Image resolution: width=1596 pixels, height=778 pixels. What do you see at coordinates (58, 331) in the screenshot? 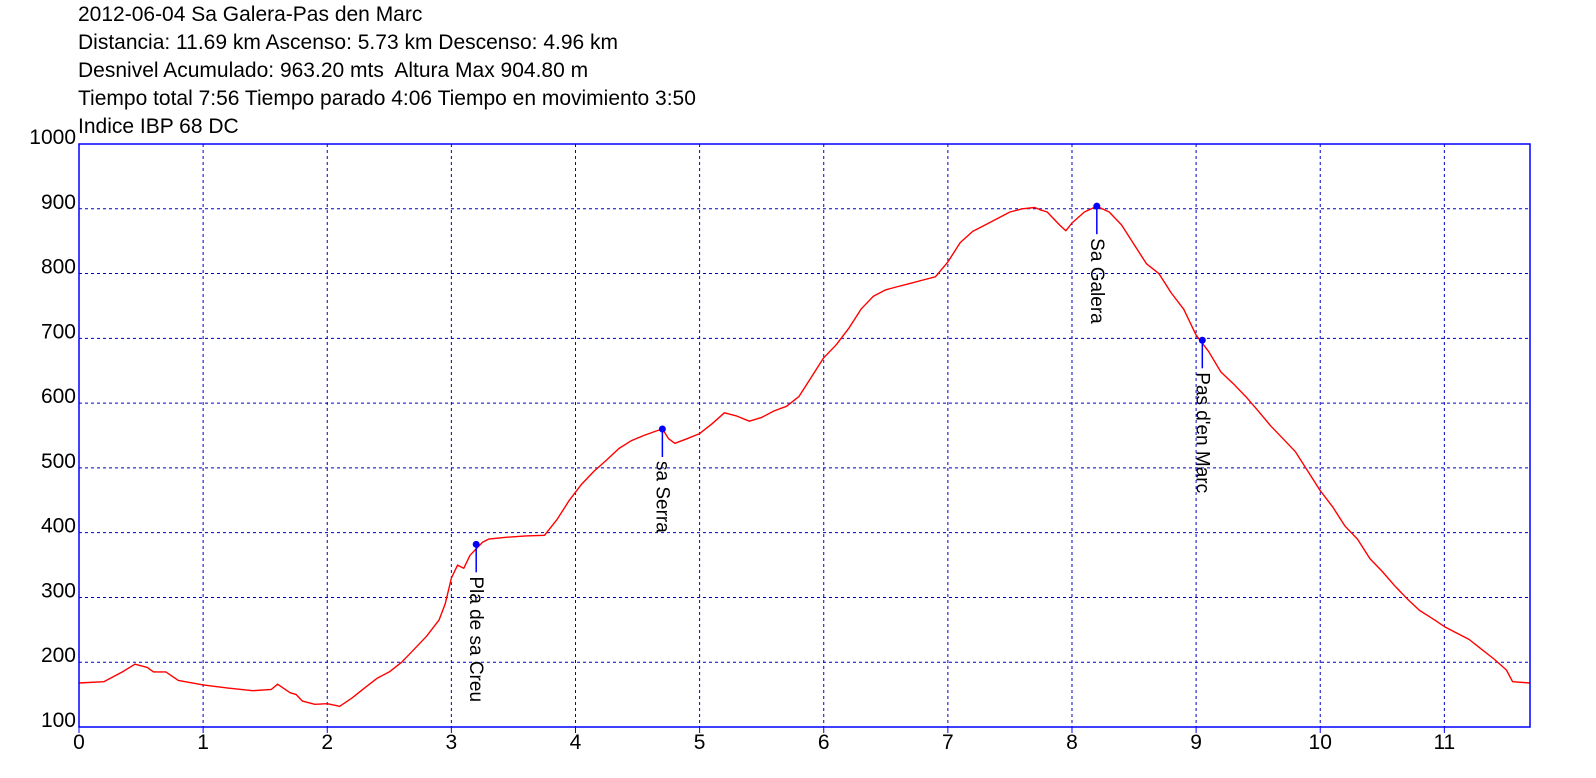
I see `y-tick-label: 700` at bounding box center [58, 331].